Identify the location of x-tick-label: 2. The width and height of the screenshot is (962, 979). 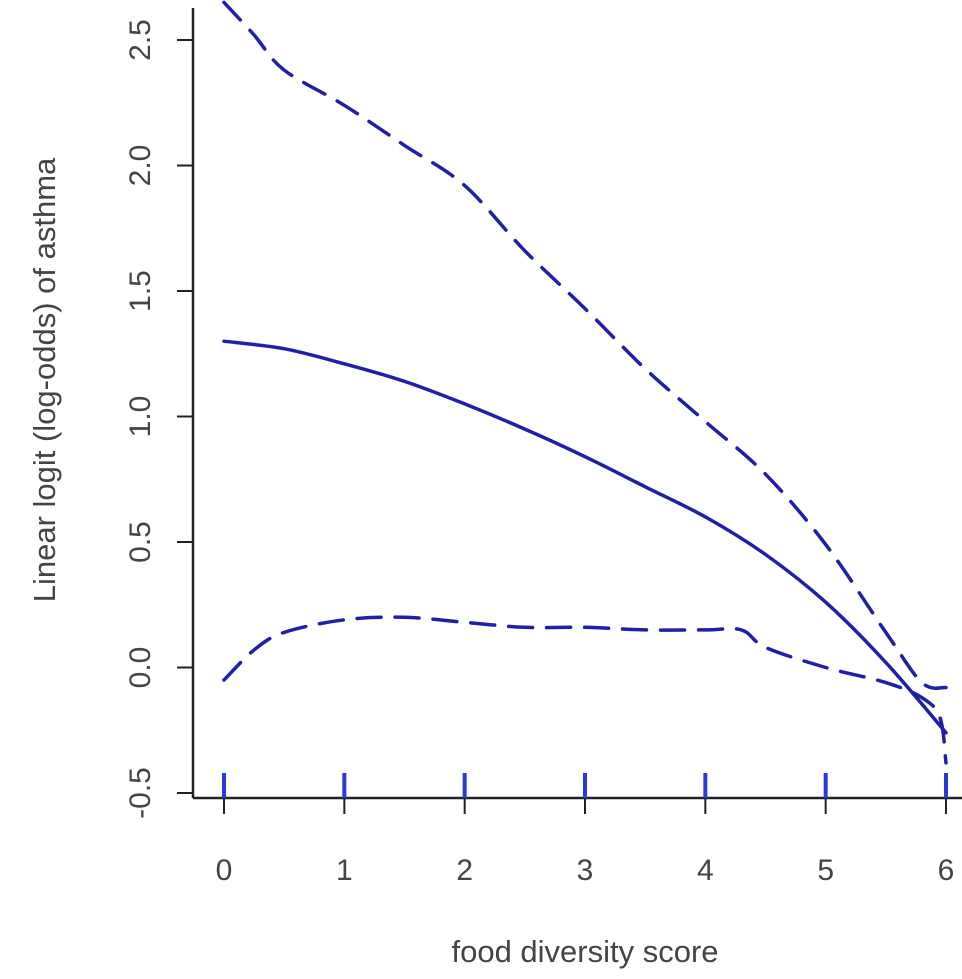
(464, 870).